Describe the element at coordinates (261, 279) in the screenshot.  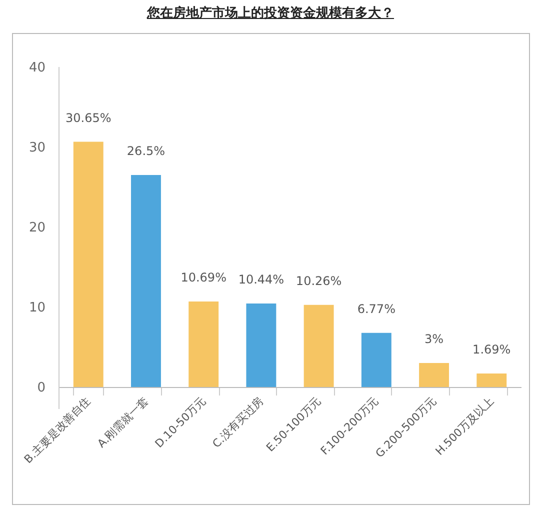
I see `data-label: 10.44%` at that location.